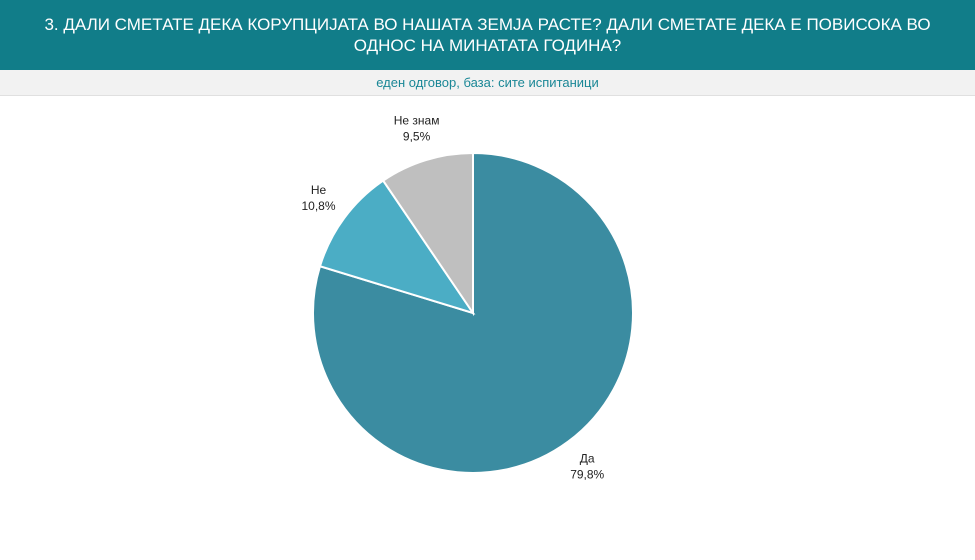  Describe the element at coordinates (587, 459) in the screenshot. I see `slice-label: Да` at that location.